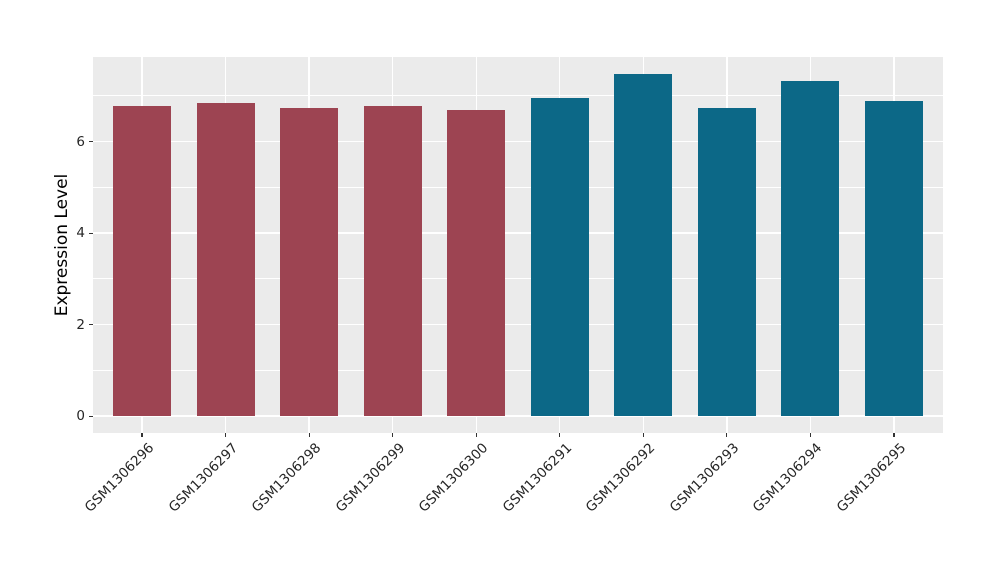  I want to click on bar-GSM1306292, so click(643, 245).